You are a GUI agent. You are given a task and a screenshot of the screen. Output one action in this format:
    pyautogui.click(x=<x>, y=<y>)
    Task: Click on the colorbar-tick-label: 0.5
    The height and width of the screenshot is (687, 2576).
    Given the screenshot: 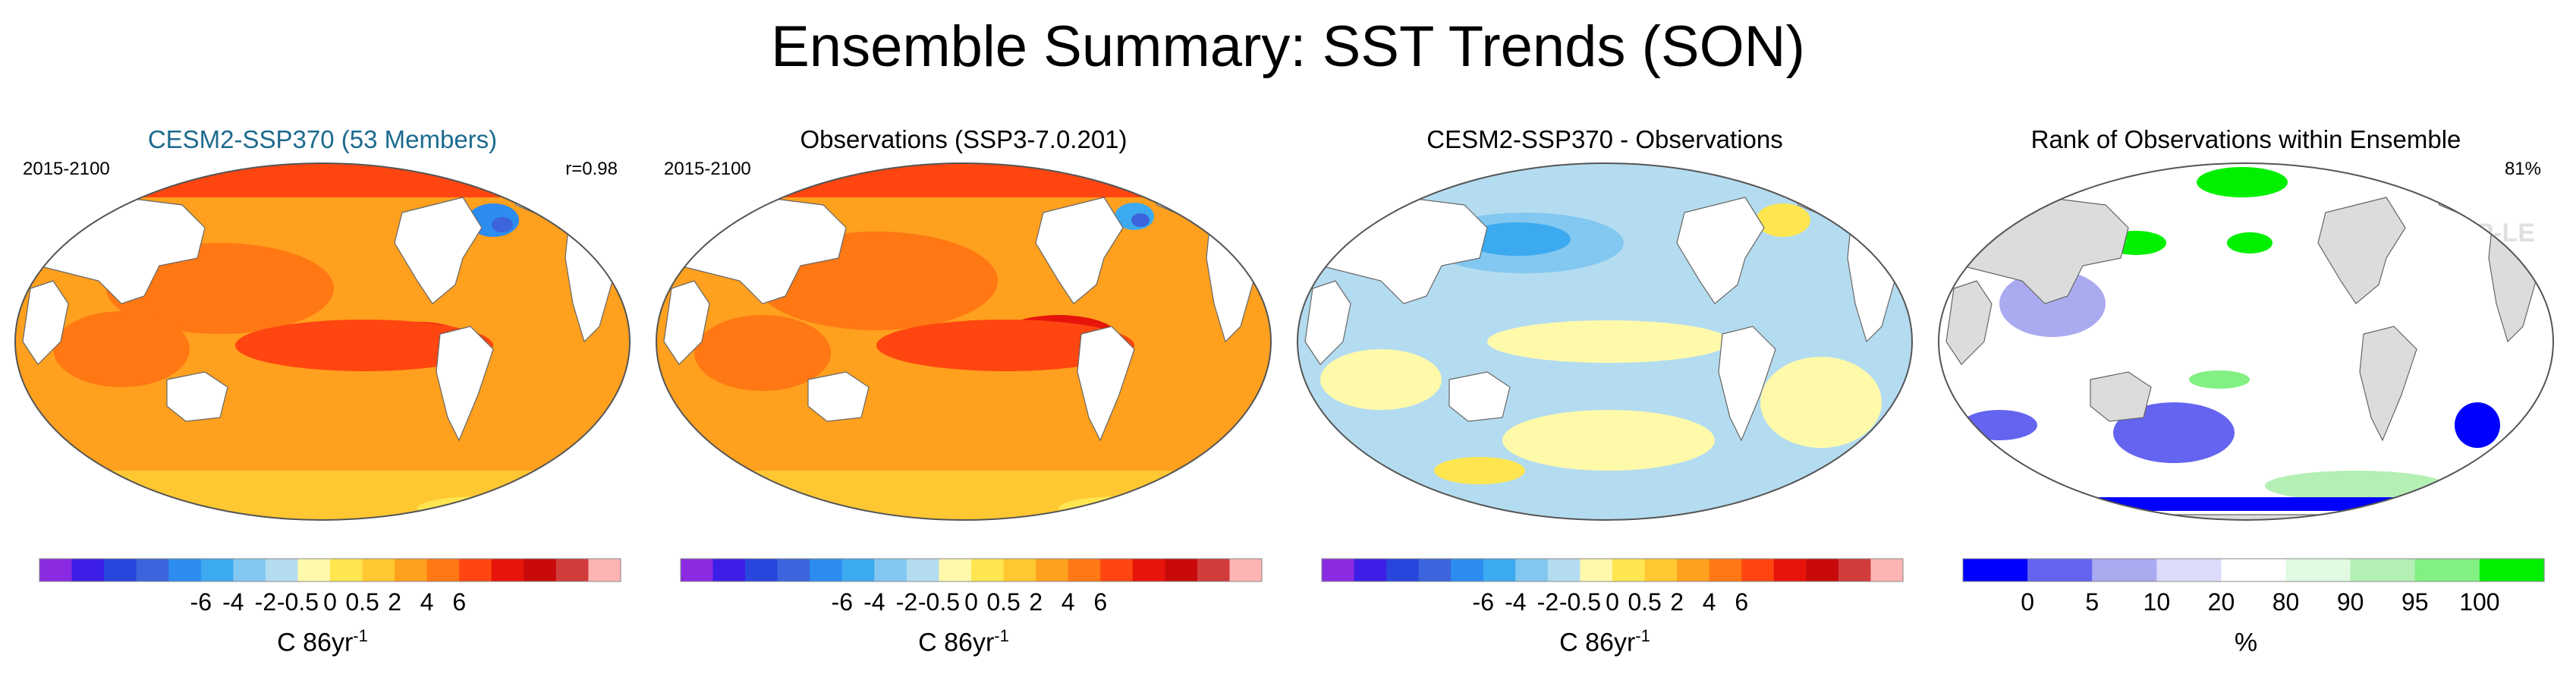 What is the action you would take?
    pyautogui.click(x=1003, y=602)
    